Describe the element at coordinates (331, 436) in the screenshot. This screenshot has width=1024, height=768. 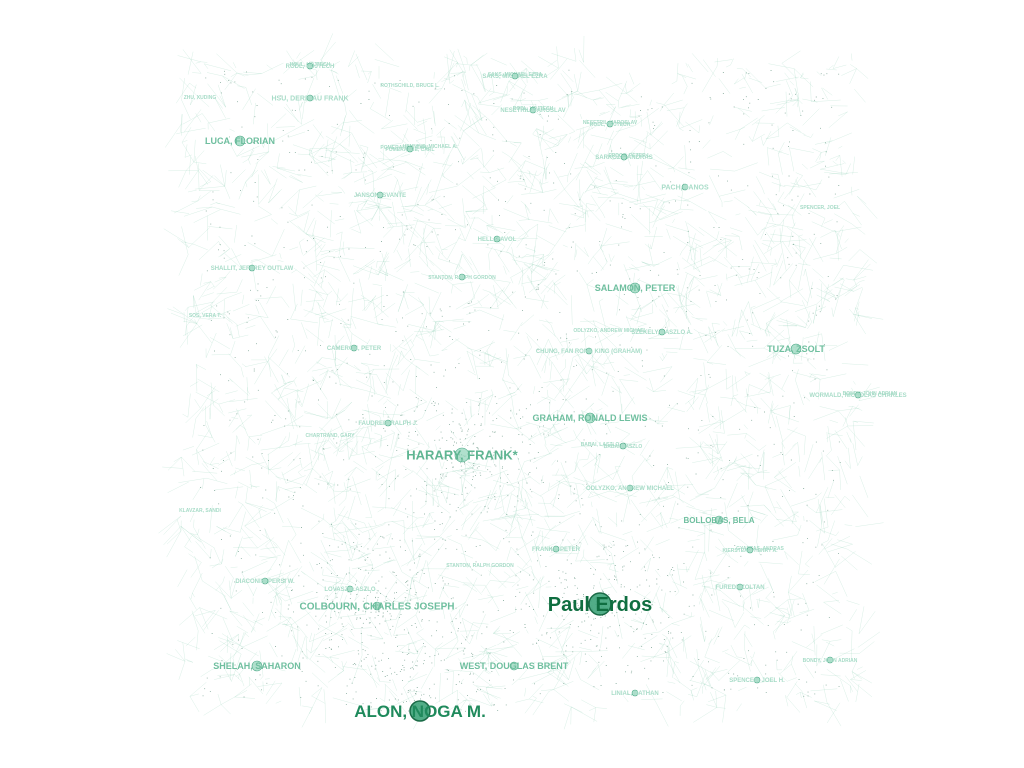
I see `field-label: CHARTRAND, GARY` at that location.